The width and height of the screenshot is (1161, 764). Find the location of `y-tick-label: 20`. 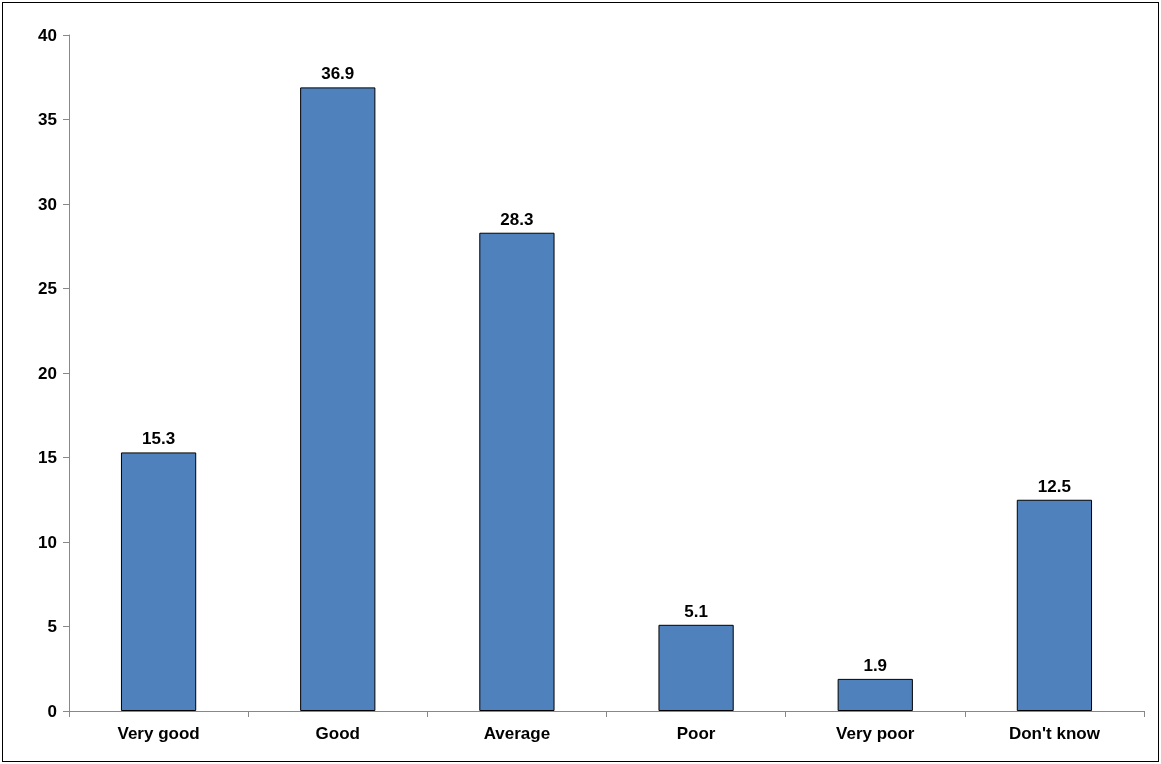

y-tick-label: 20 is located at coordinates (47, 373).